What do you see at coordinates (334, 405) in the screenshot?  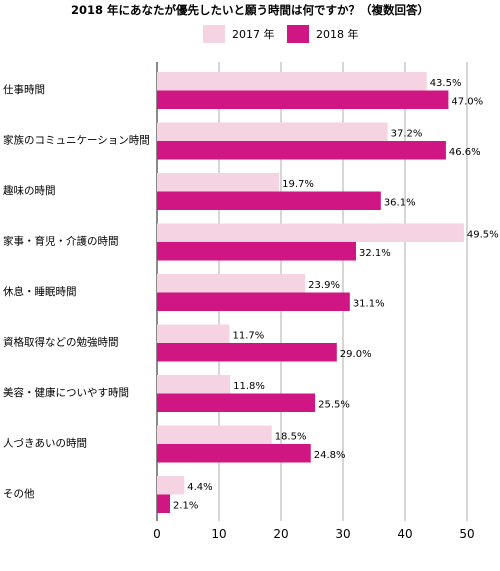 I see `data-label: 25.5%` at bounding box center [334, 405].